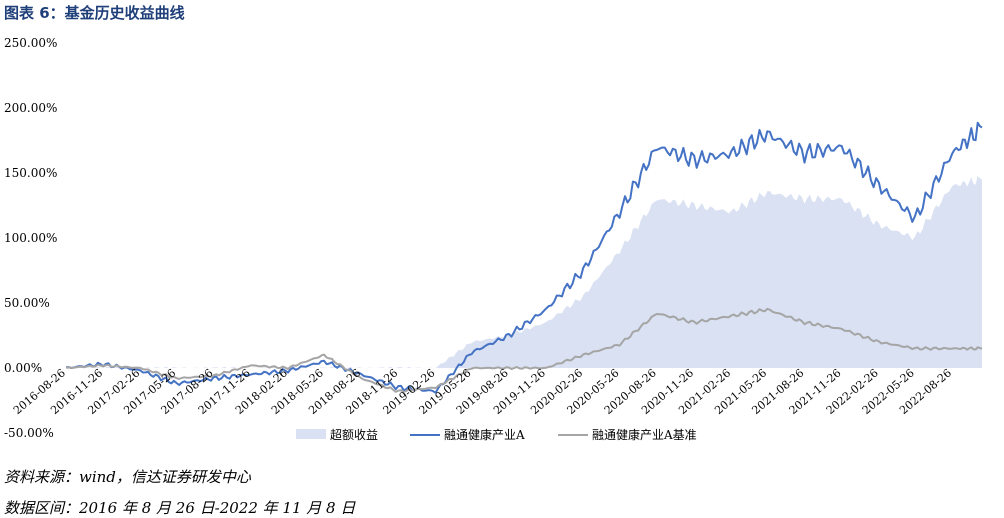  What do you see at coordinates (644, 434) in the screenshot?
I see `legend-label: 融通健康产业A基准` at bounding box center [644, 434].